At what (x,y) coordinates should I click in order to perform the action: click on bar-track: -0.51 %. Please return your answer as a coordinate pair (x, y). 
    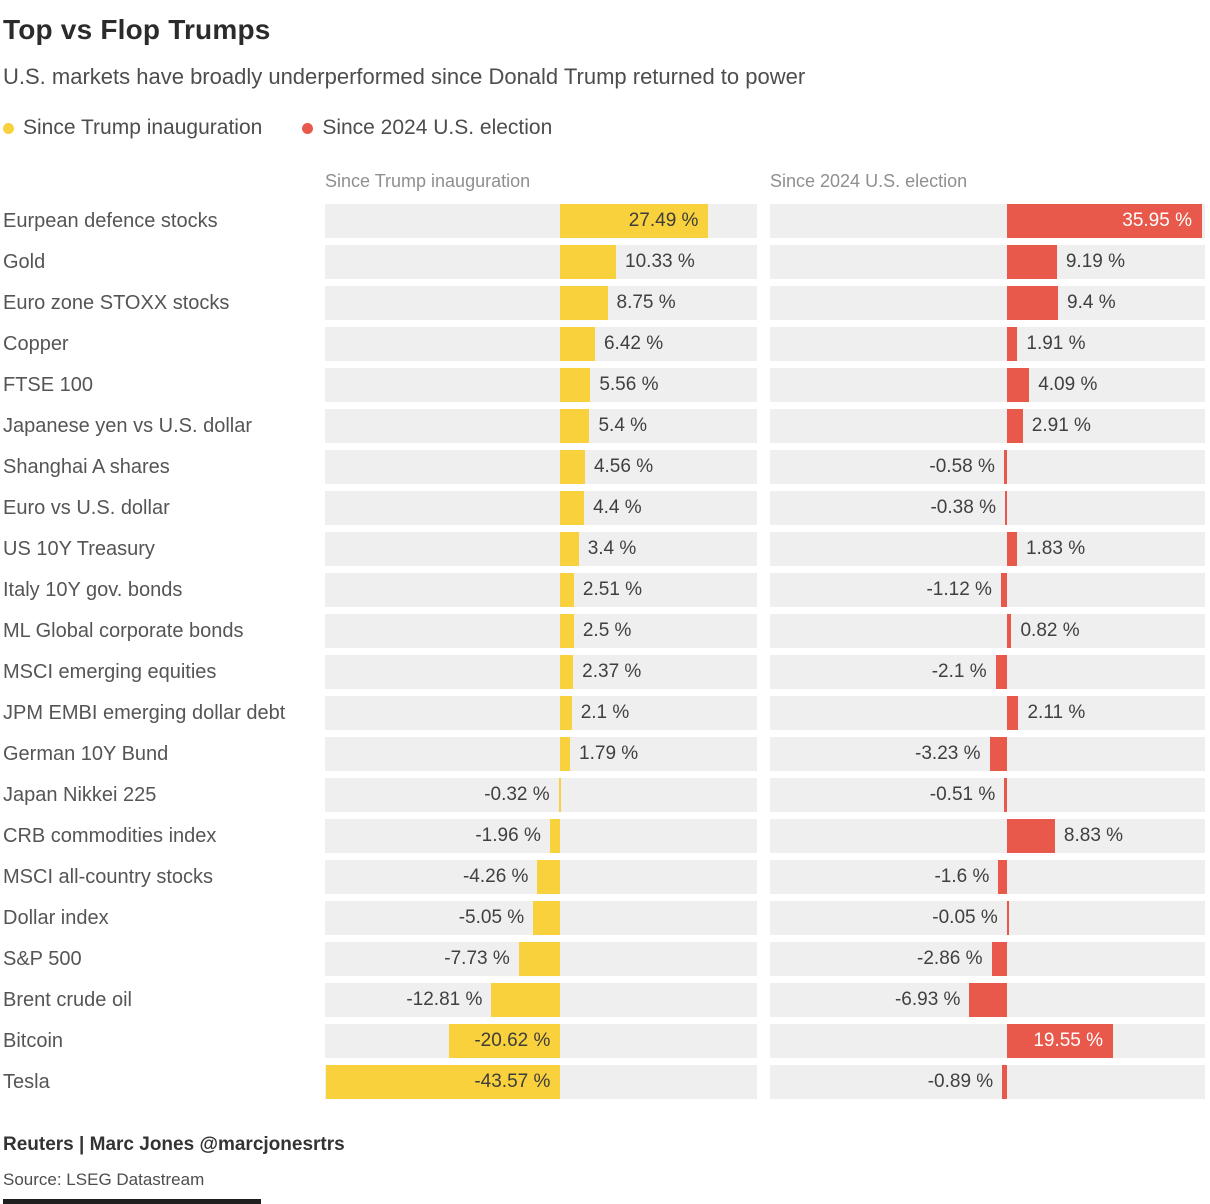
    Looking at the image, I should click on (987, 795).